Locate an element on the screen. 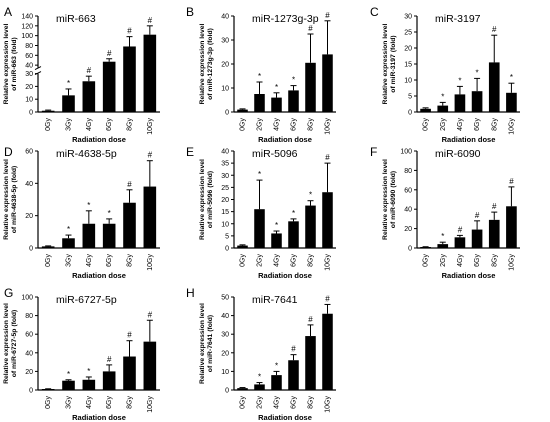 This screenshot has width=550, height=422. y-axis-label-line: of miR-7641 (fold) is located at coordinates (210, 343).